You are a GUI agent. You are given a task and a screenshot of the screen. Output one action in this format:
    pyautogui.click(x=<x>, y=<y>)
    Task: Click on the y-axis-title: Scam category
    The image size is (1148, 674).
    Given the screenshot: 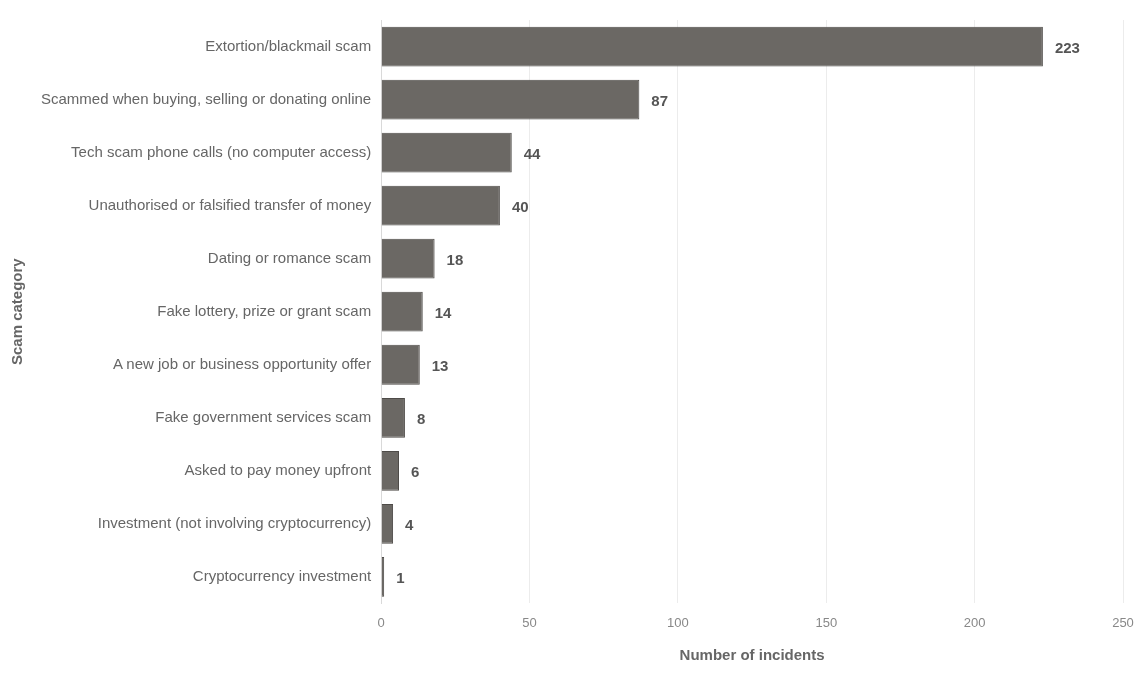 What is the action you would take?
    pyautogui.click(x=17, y=311)
    